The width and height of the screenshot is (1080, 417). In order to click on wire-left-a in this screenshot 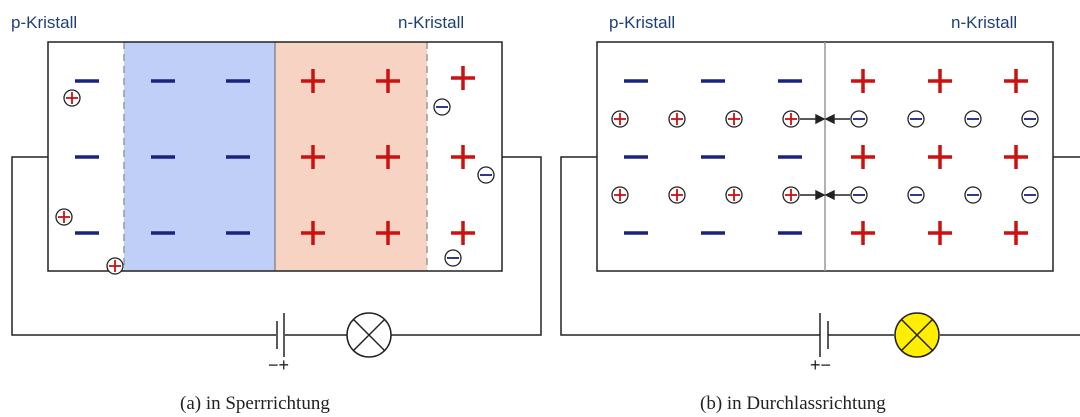, I will do `click(143, 246)`.